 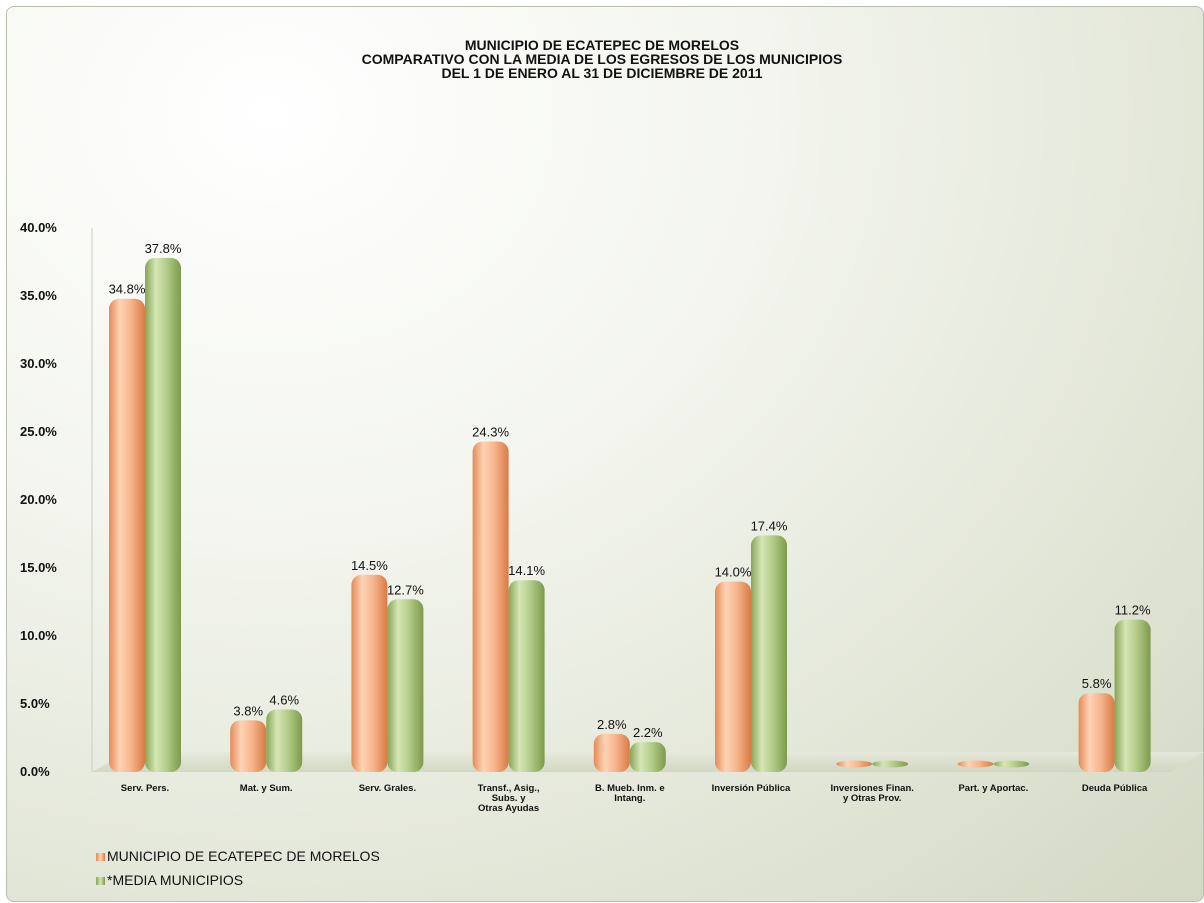 What do you see at coordinates (38, 363) in the screenshot?
I see `y-tick-label: 30.0%` at bounding box center [38, 363].